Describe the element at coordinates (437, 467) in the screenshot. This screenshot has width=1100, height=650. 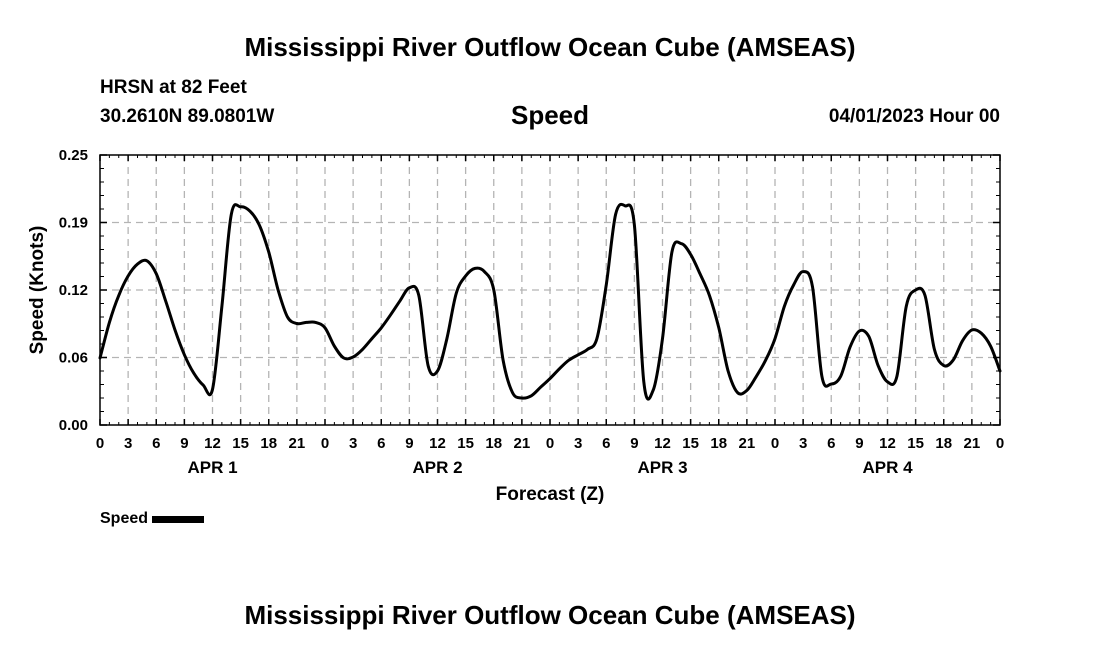
I see `day-label: APR 2` at that location.